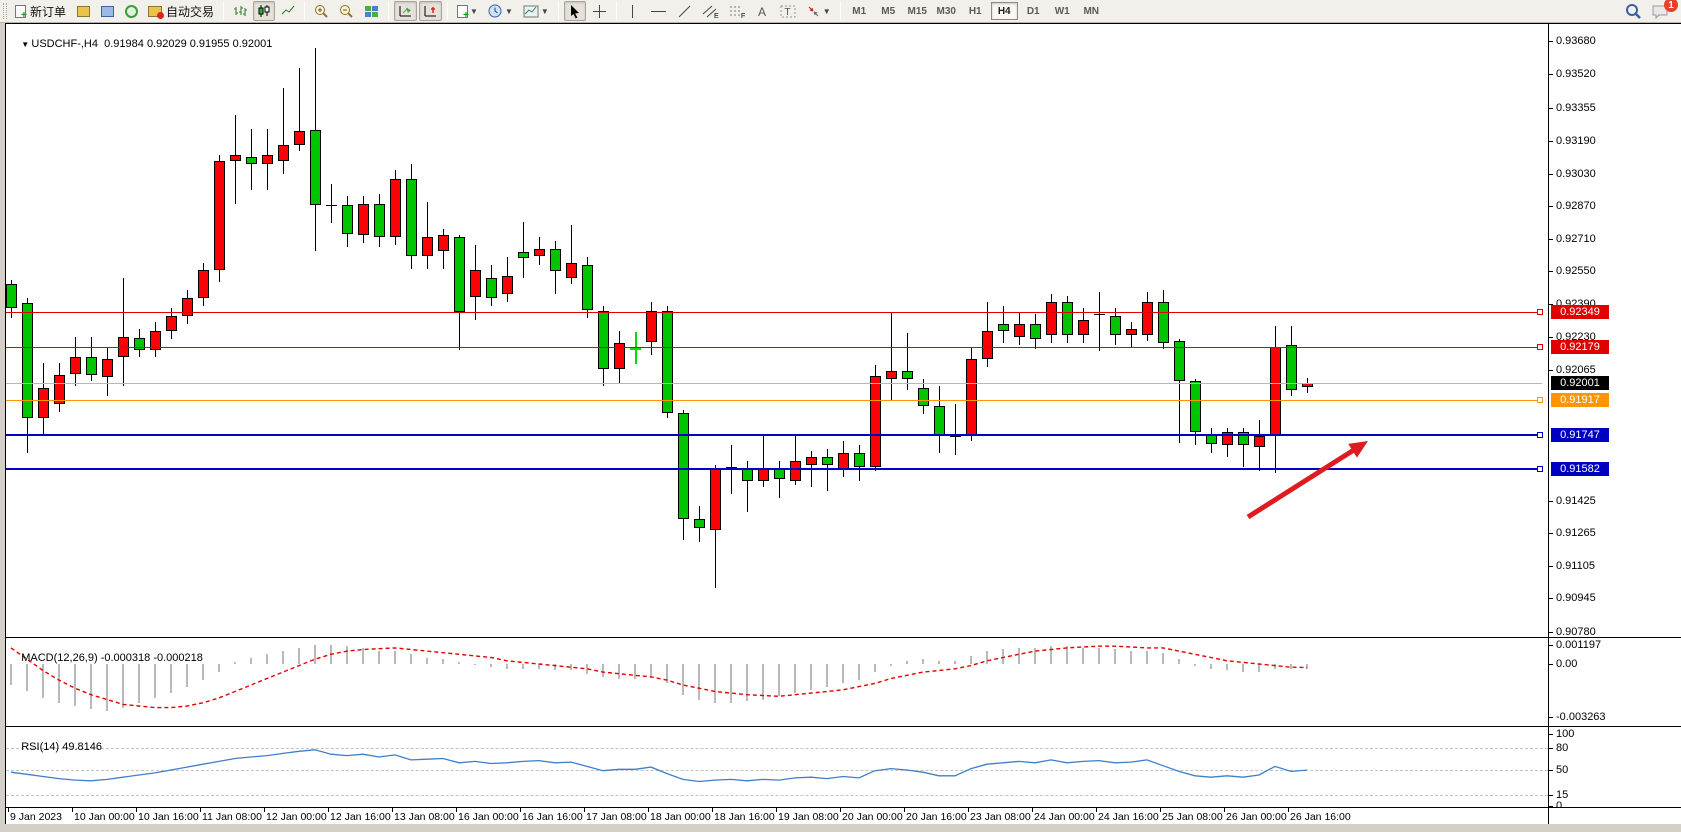  Describe the element at coordinates (917, 11) in the screenshot. I see `timeframe-M15: M15` at that location.